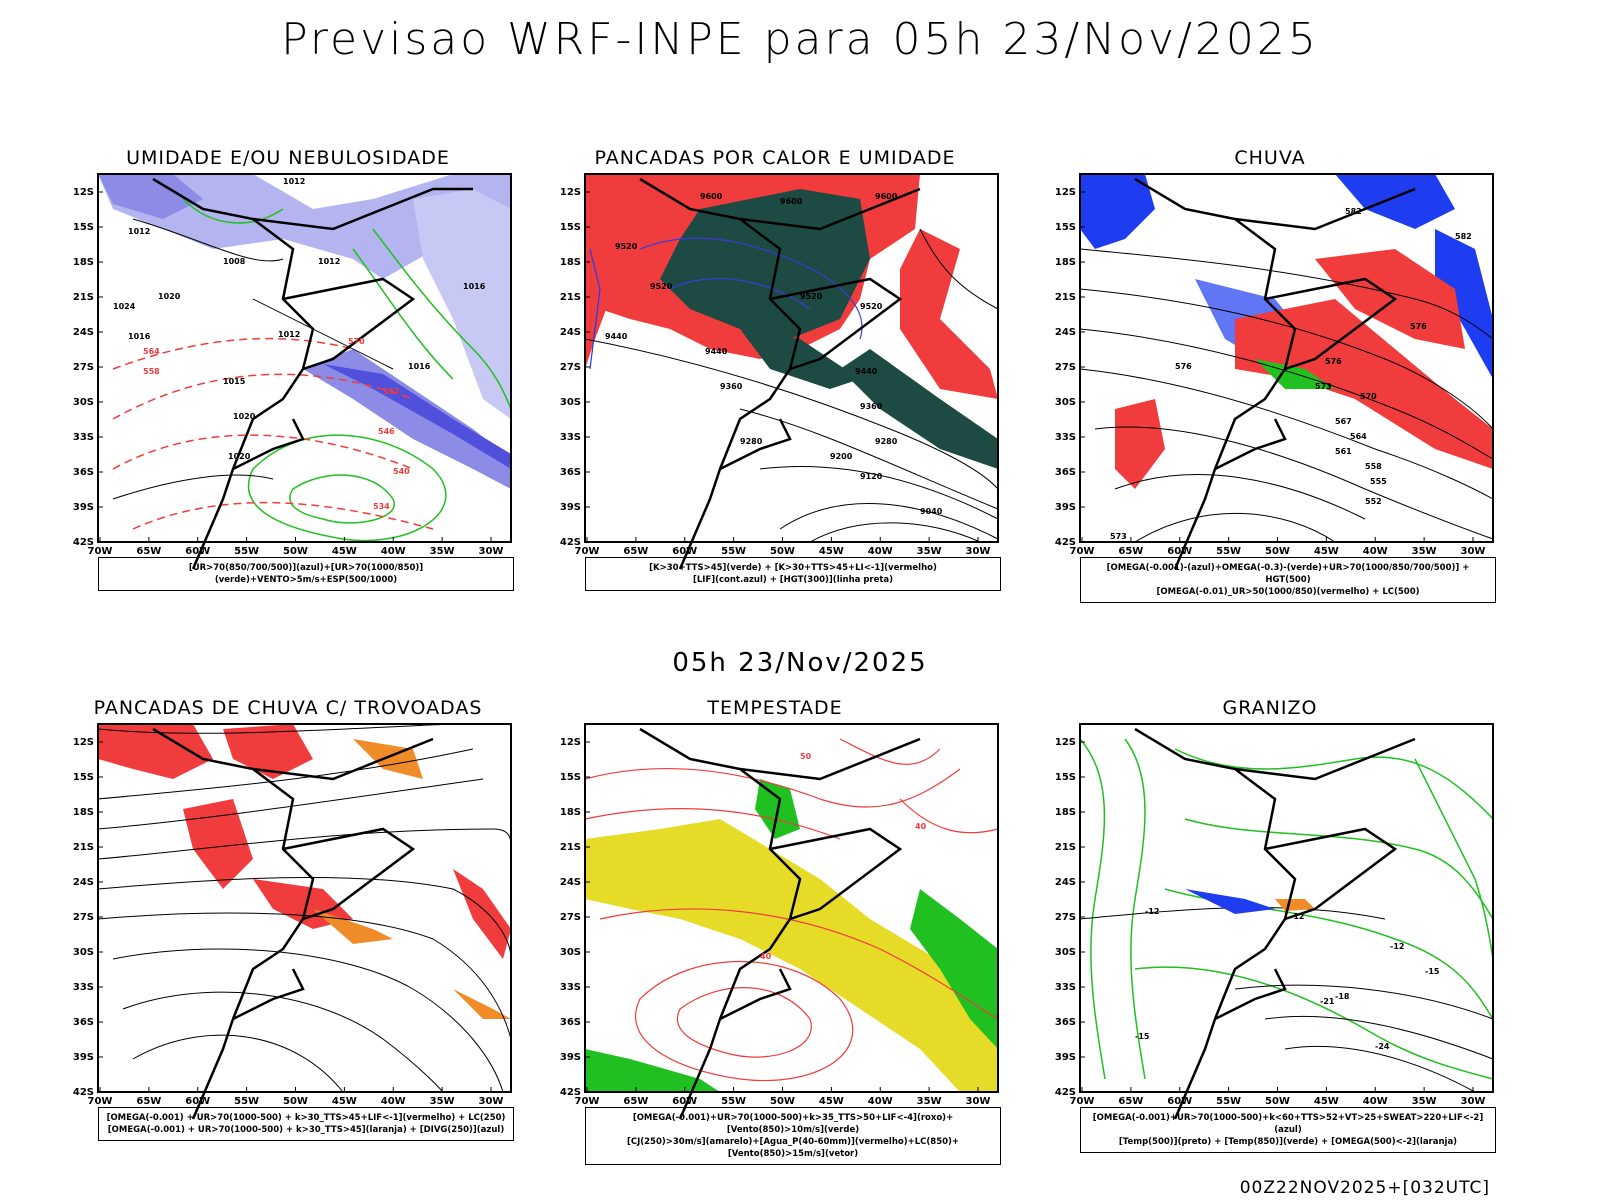 The image size is (1600, 1200). I want to click on contour-label: -15, so click(1432, 971).